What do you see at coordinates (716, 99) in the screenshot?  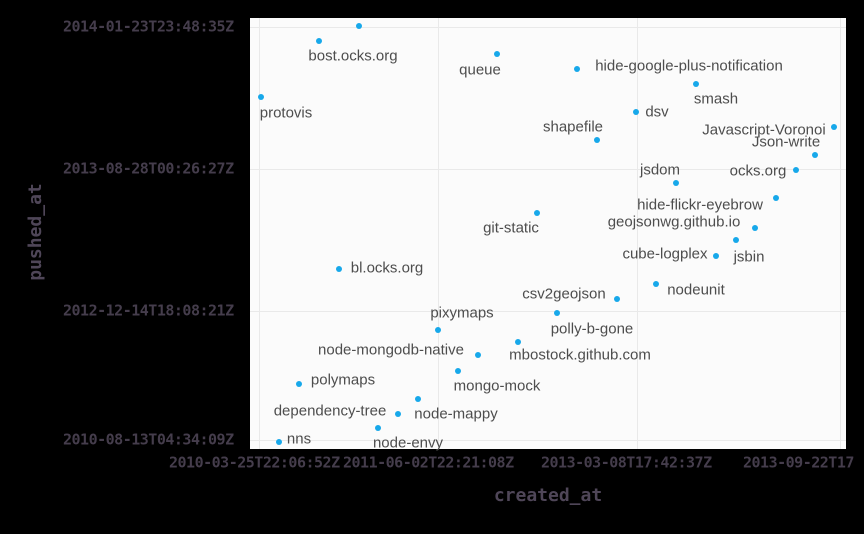 I see `point-label: smash` at bounding box center [716, 99].